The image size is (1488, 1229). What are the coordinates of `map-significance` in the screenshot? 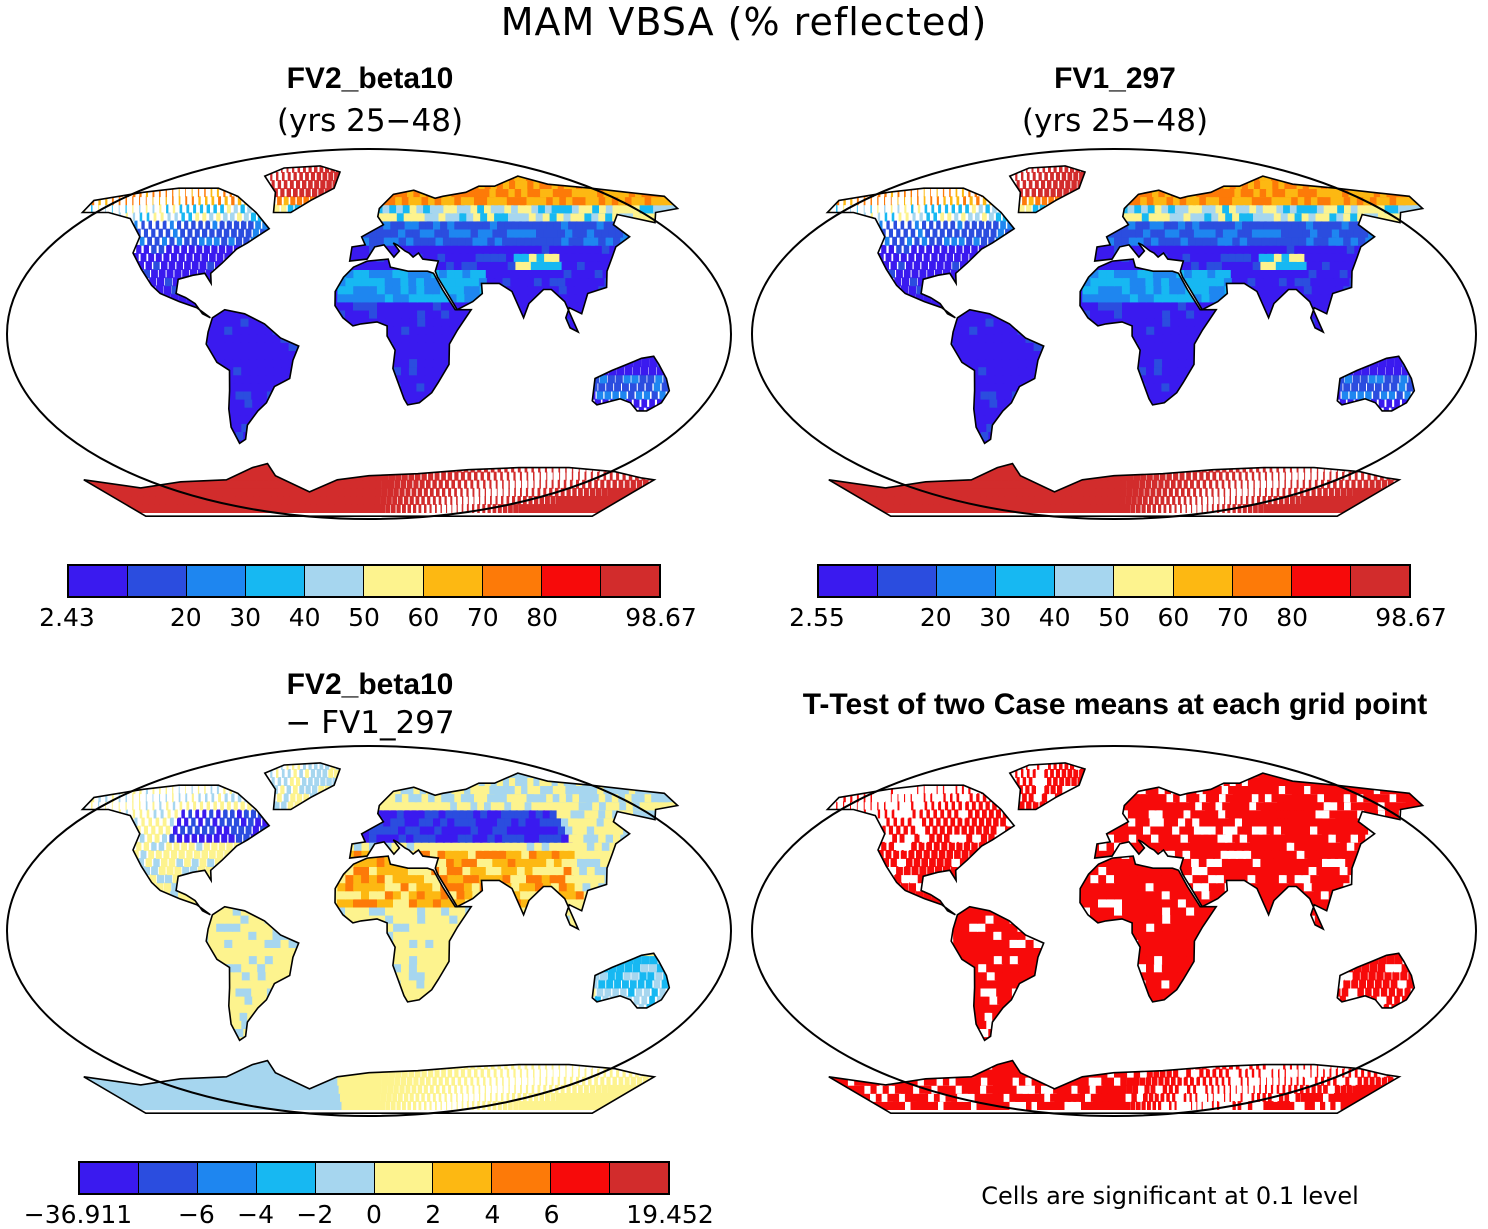 It's located at (1114, 931).